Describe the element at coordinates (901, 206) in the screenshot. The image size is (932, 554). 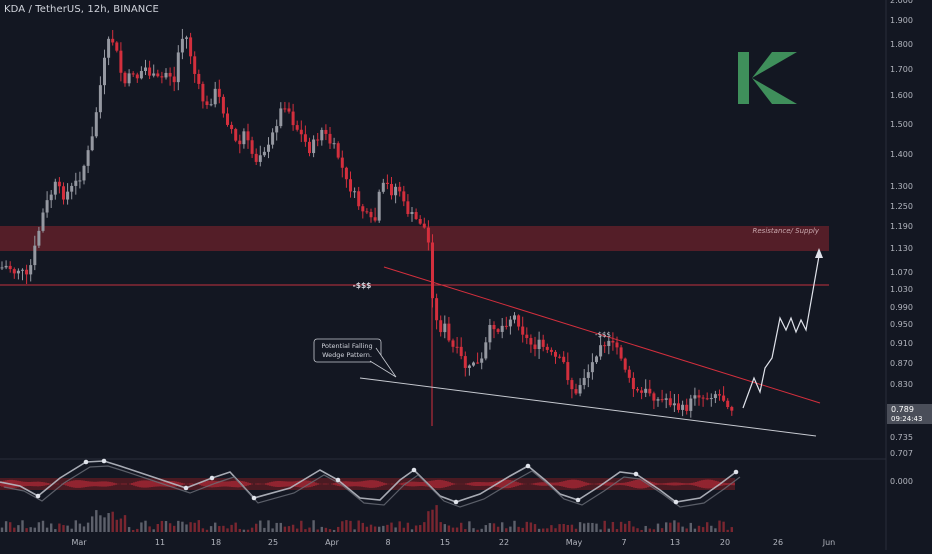
I see `price-tick-label: 1.250` at that location.